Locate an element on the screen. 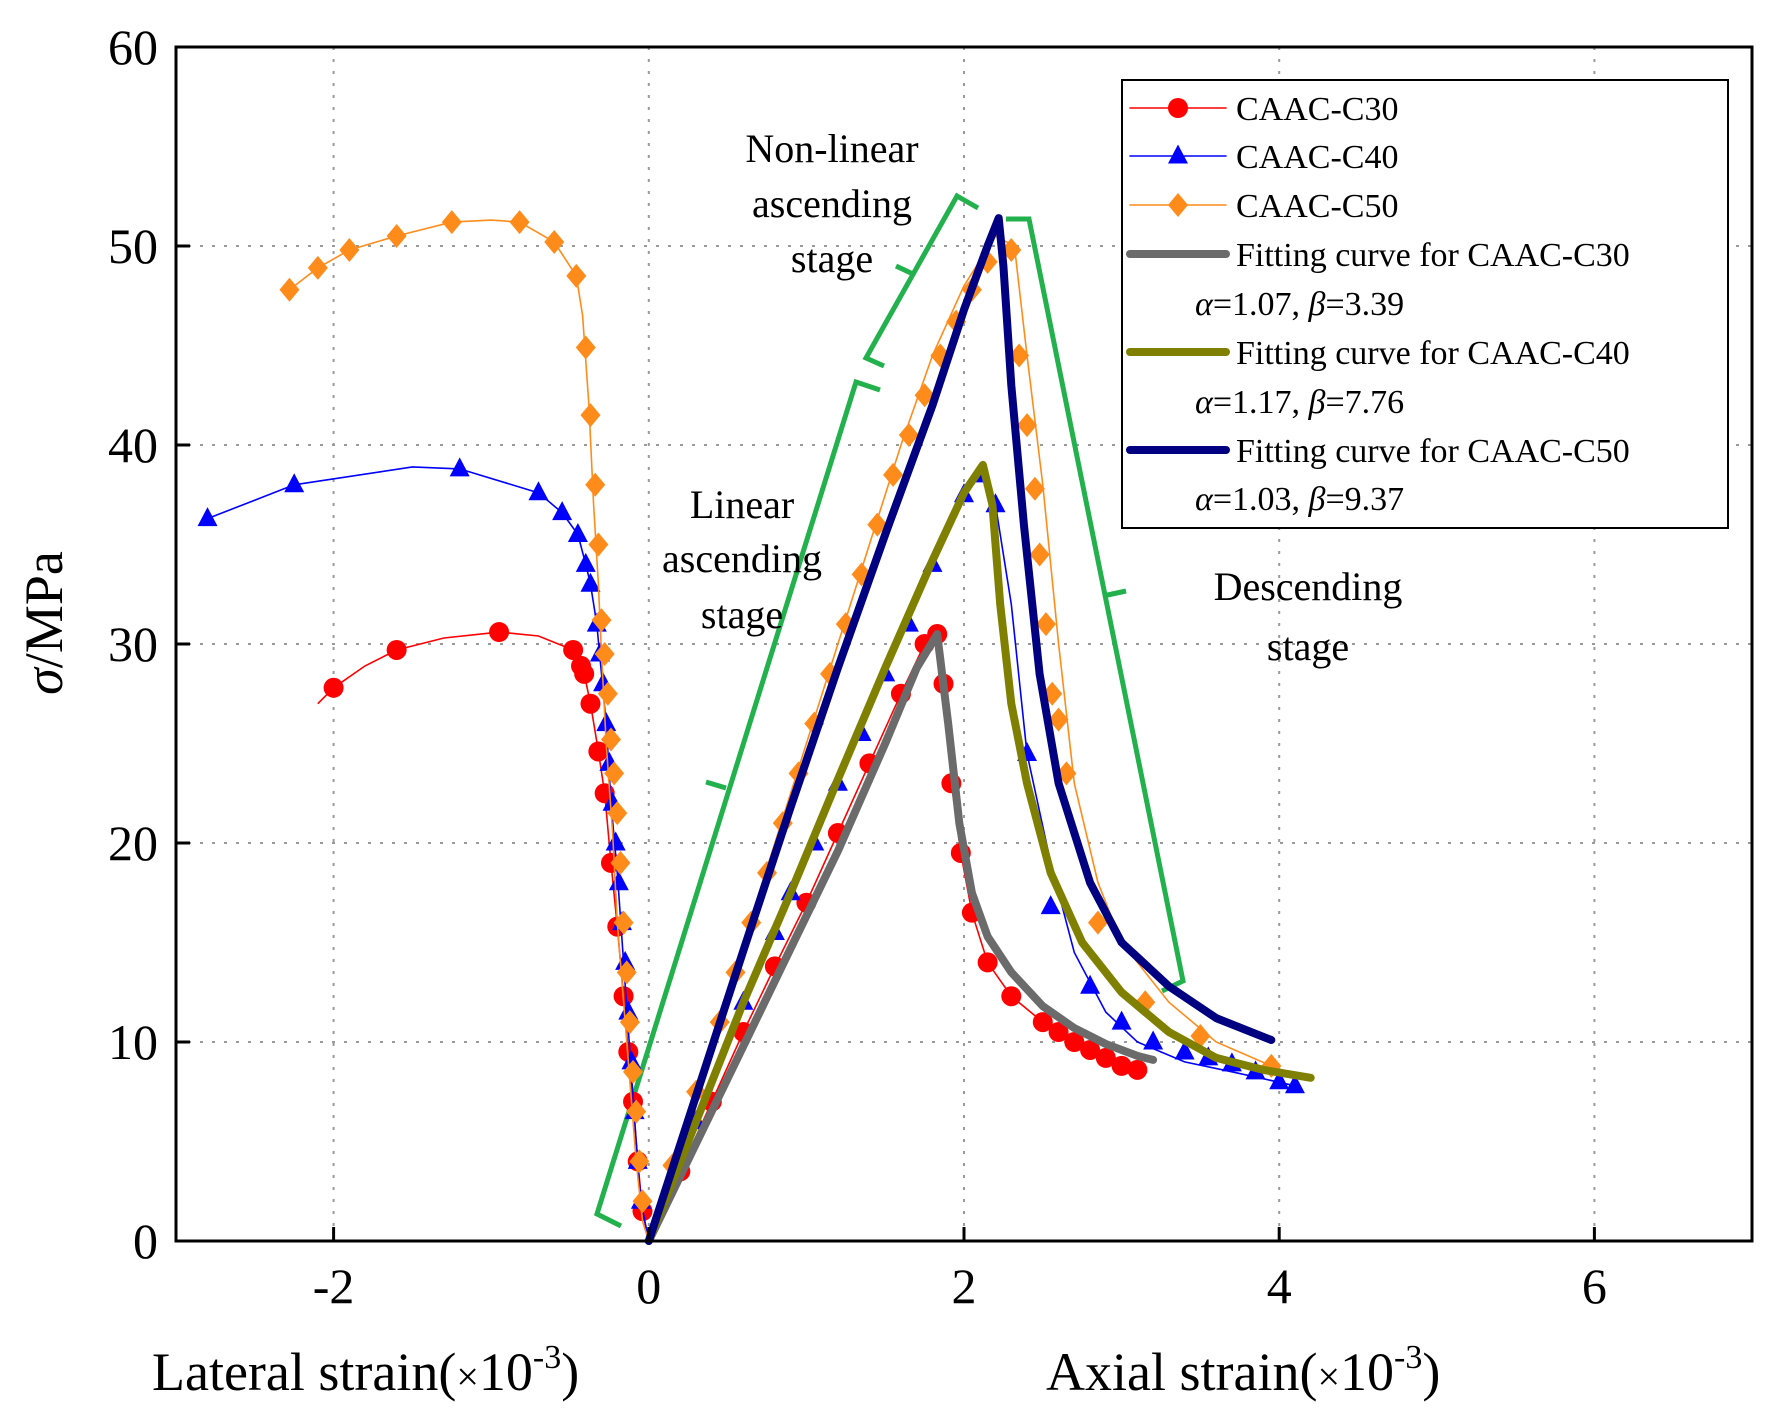  fit30-alpha-value: =1.07, is located at coordinates (1261, 304).